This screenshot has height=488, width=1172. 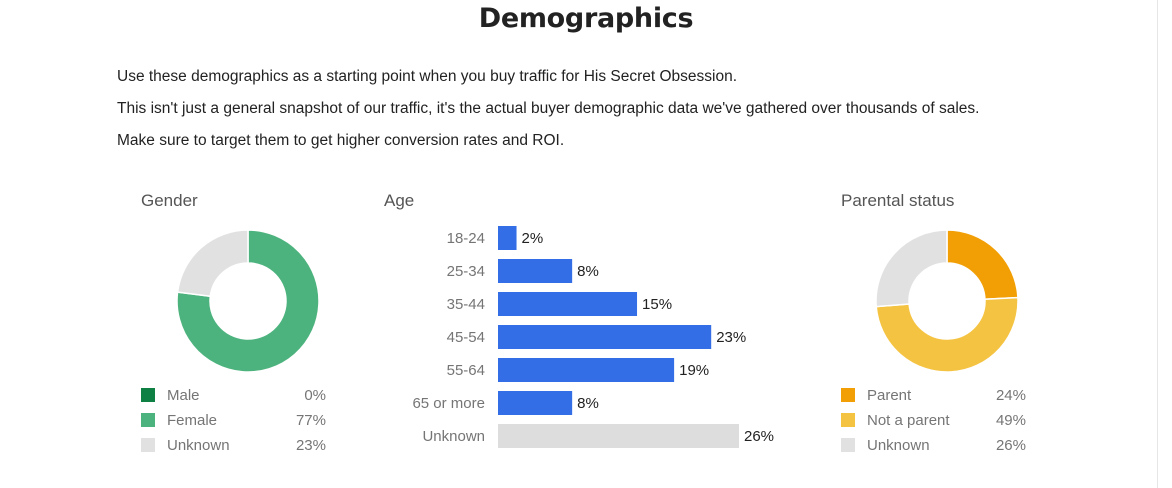 I want to click on age-bar-65-or-more, so click(x=535, y=403).